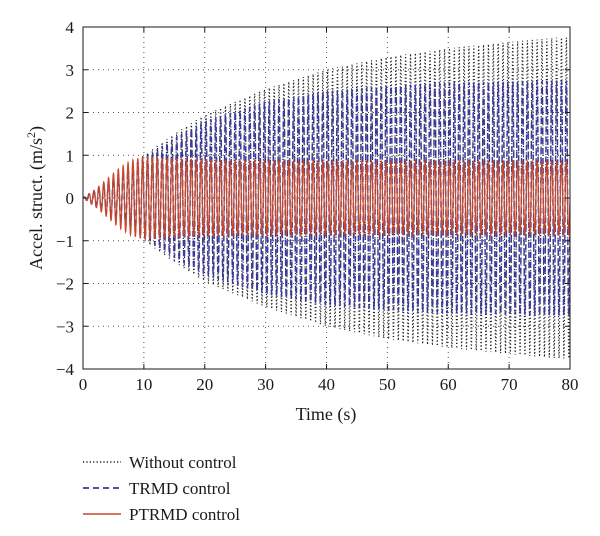 The height and width of the screenshot is (536, 600). I want to click on y-tick-label: 4, so click(70, 27).